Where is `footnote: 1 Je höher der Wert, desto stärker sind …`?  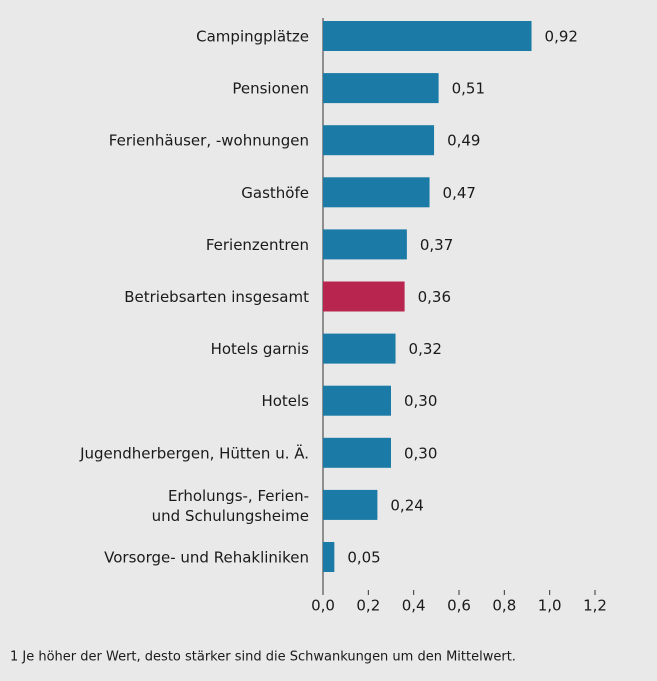
footnote: 1 Je höher der Wert, desto stärker sind … is located at coordinates (263, 657).